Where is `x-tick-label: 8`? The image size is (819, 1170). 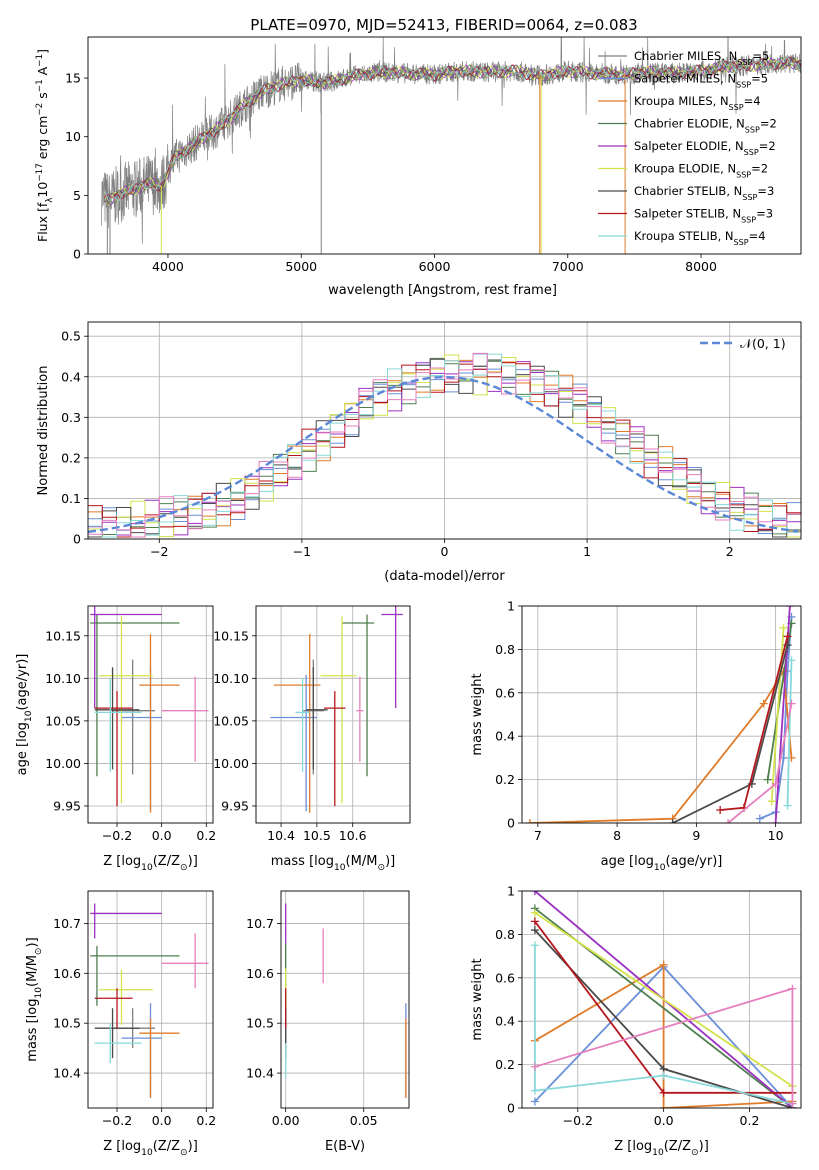 x-tick-label: 8 is located at coordinates (617, 835).